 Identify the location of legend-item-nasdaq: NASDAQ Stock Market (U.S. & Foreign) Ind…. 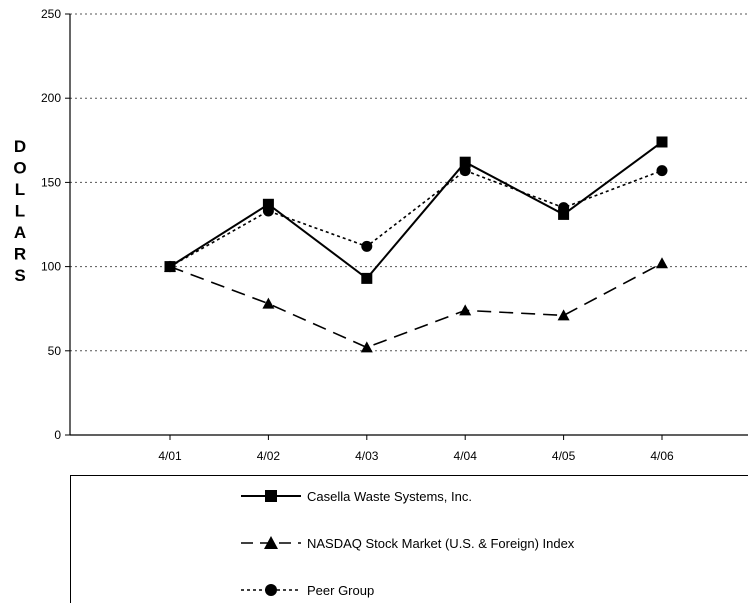
(407, 543).